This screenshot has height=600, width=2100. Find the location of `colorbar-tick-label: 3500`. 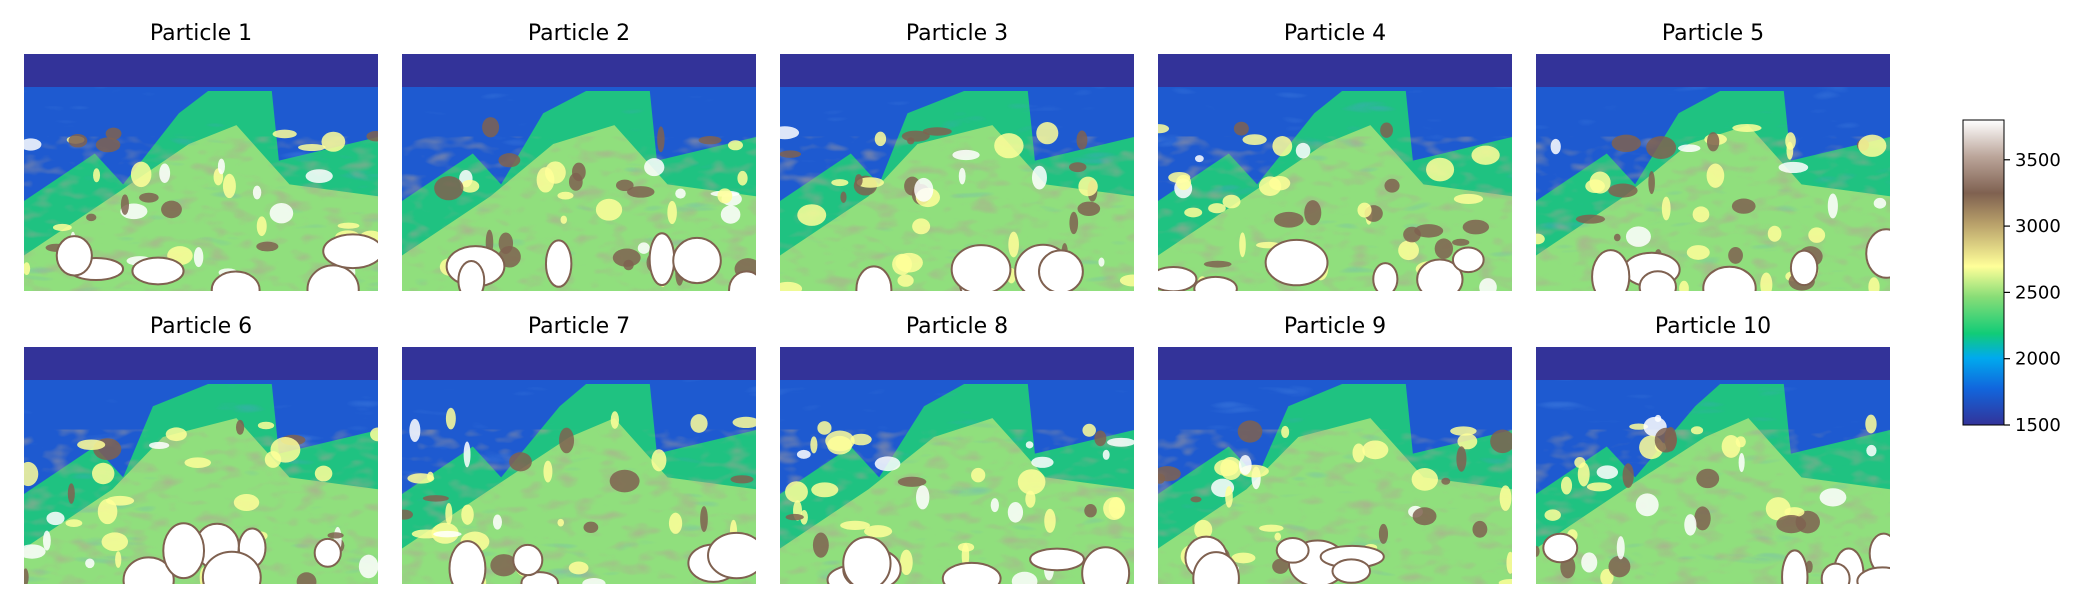

colorbar-tick-label: 3500 is located at coordinates (2038, 160).